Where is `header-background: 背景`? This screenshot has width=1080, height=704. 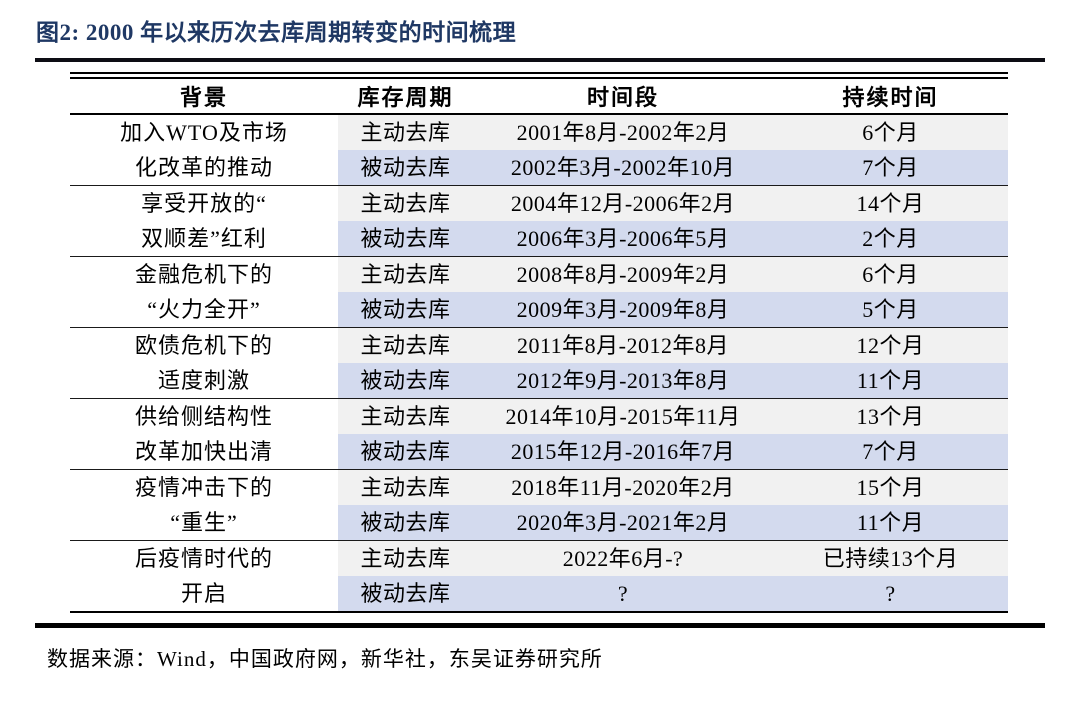 header-background: 背景 is located at coordinates (203, 97).